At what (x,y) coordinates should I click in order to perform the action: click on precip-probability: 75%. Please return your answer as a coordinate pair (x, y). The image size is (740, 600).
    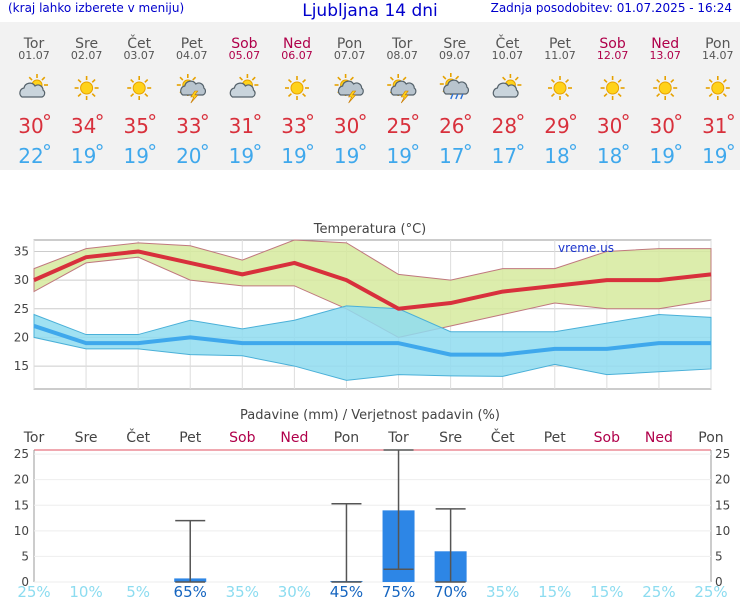
    Looking at the image, I should click on (398, 591).